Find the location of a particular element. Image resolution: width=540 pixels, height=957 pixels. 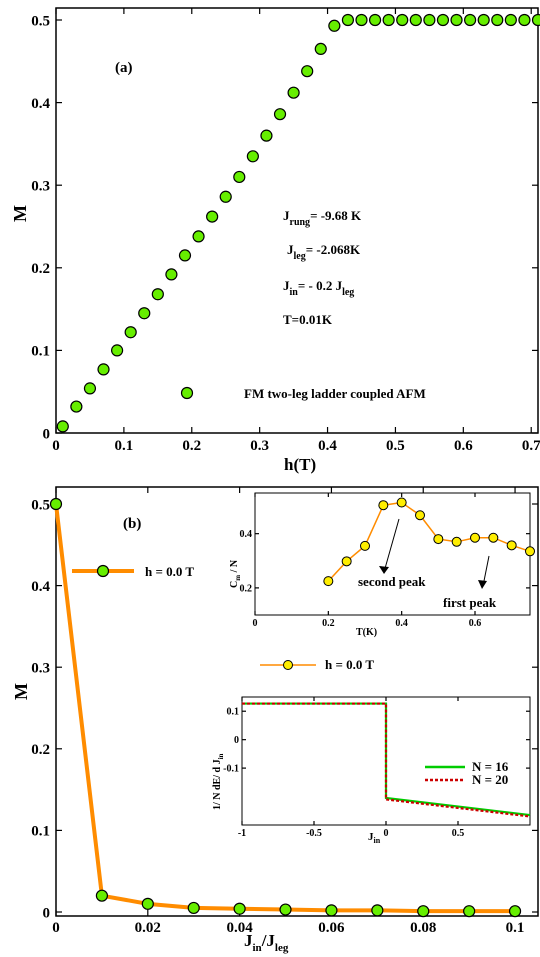

panel-b-xtick-label: 0.08 is located at coordinates (423, 928).